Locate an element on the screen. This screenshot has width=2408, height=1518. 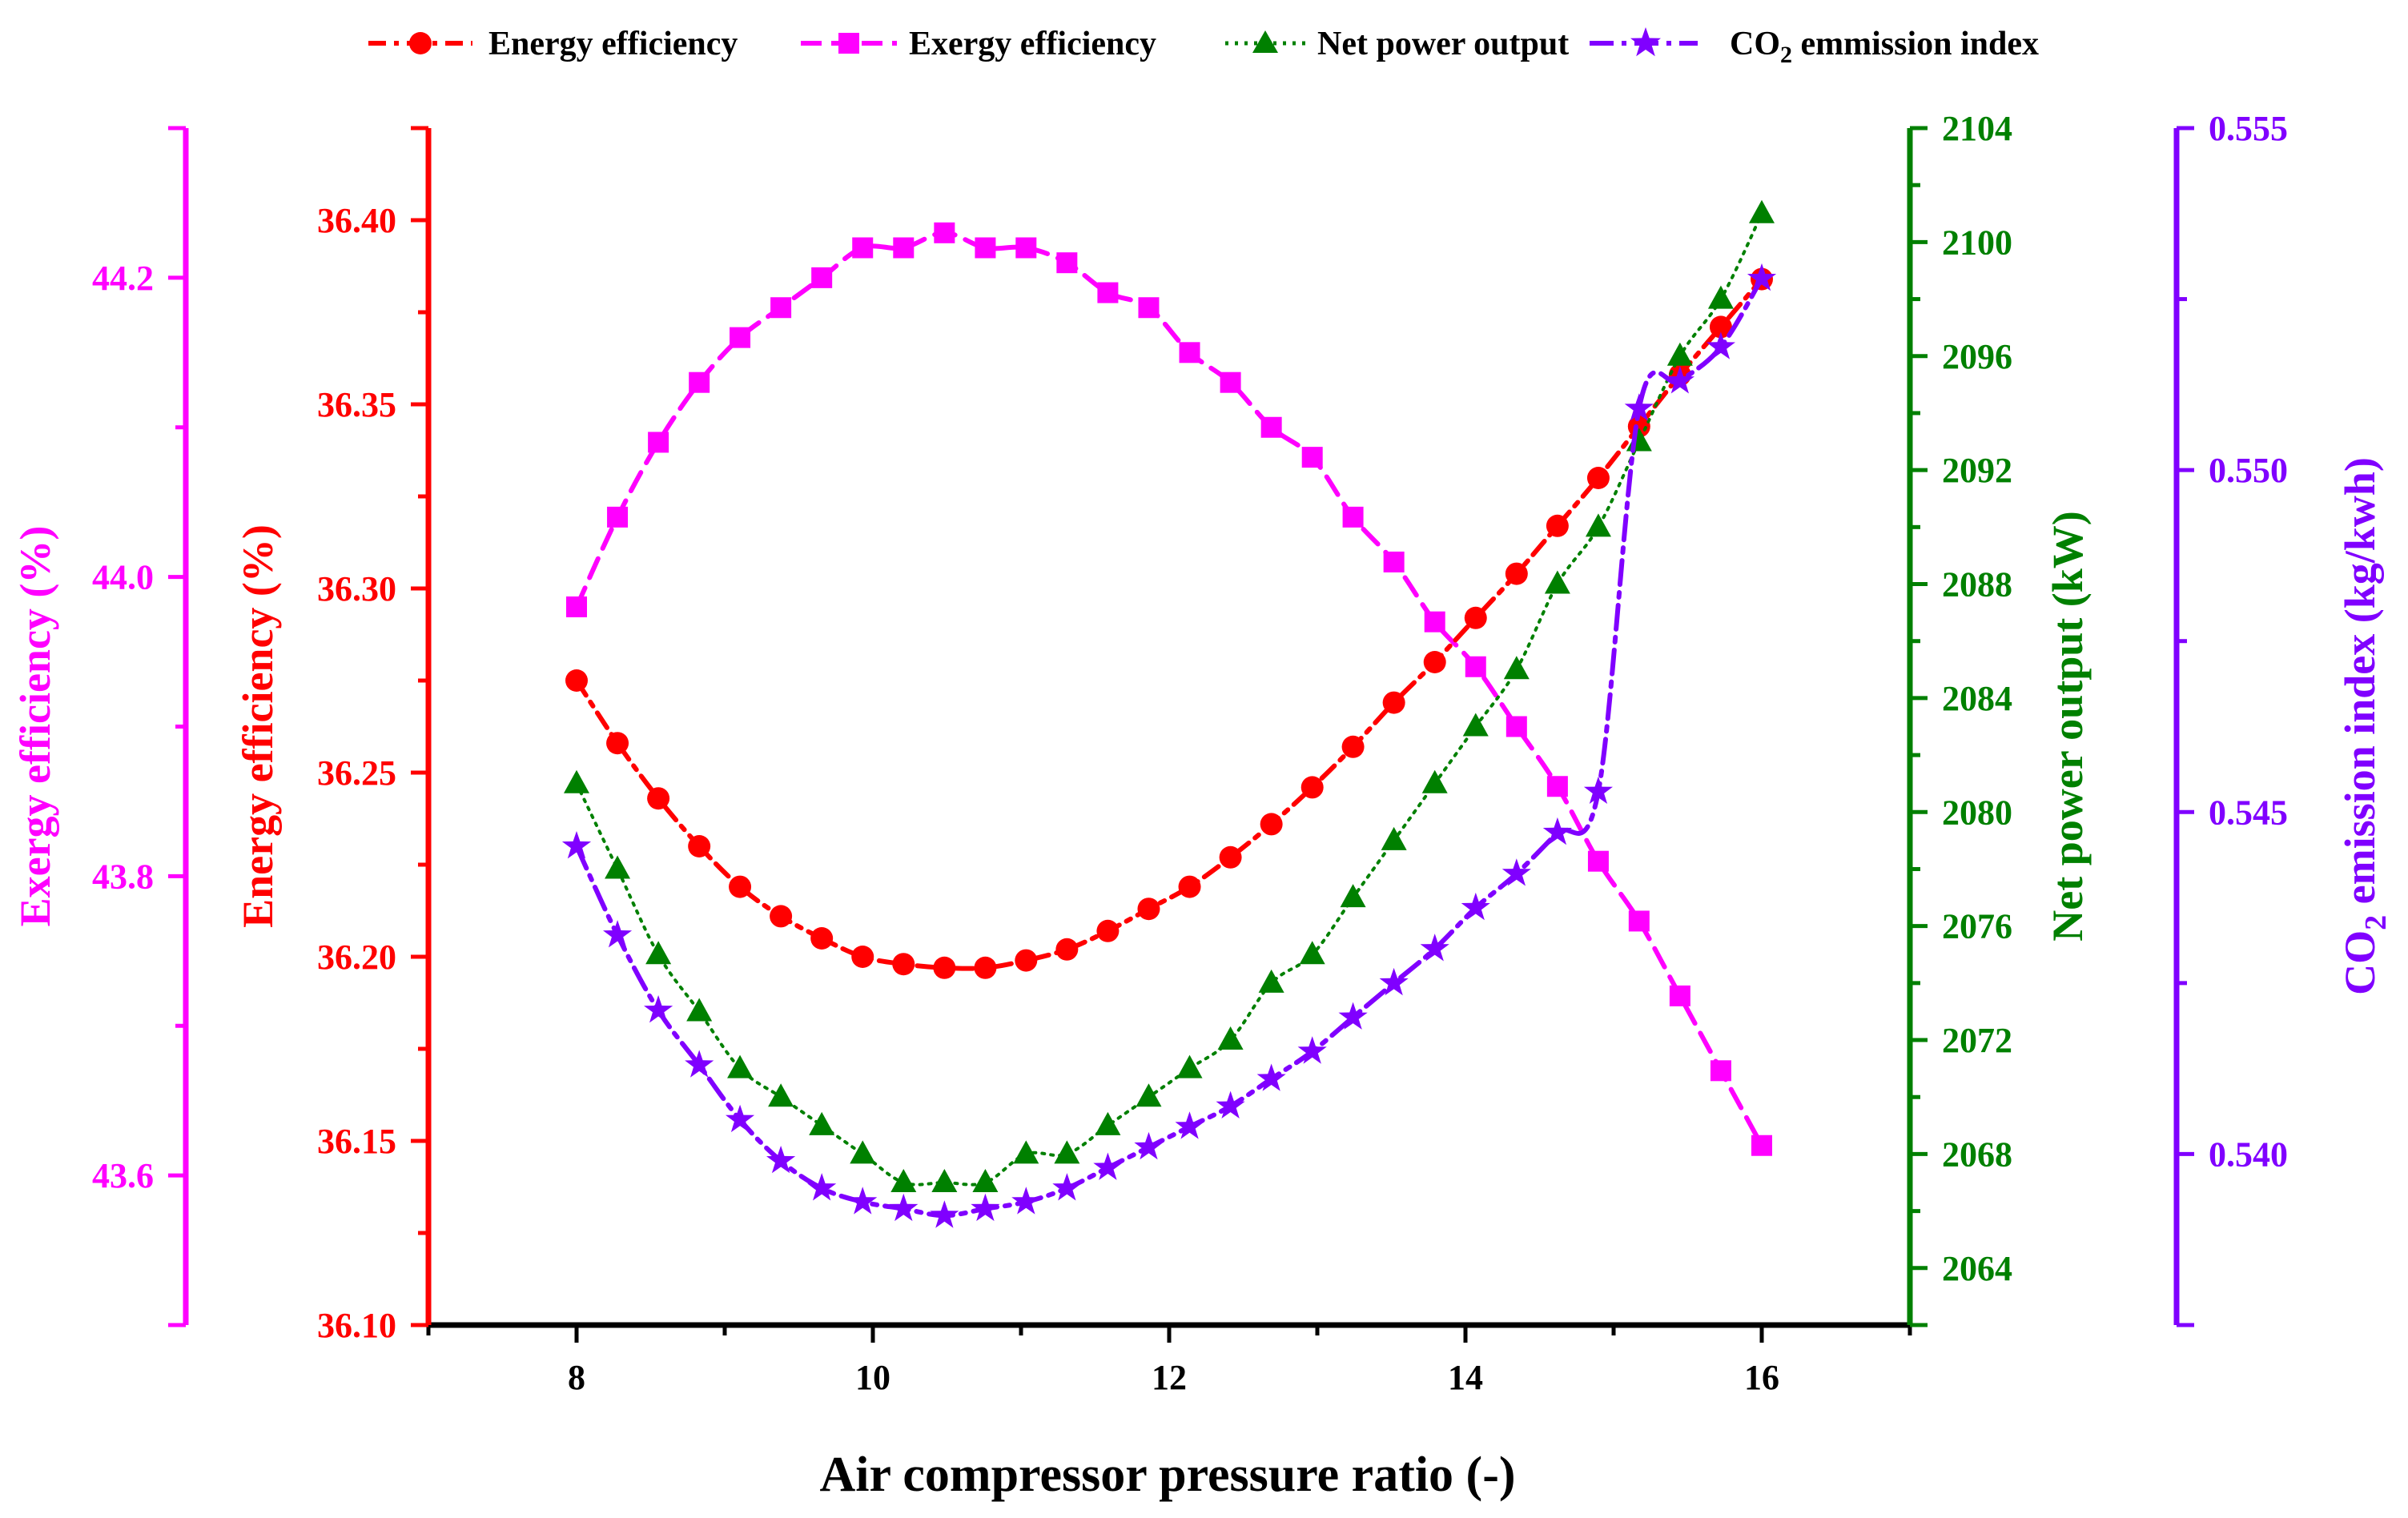
x-axis-title: Air compressor pressure ratio (-) is located at coordinates (1168, 1475).